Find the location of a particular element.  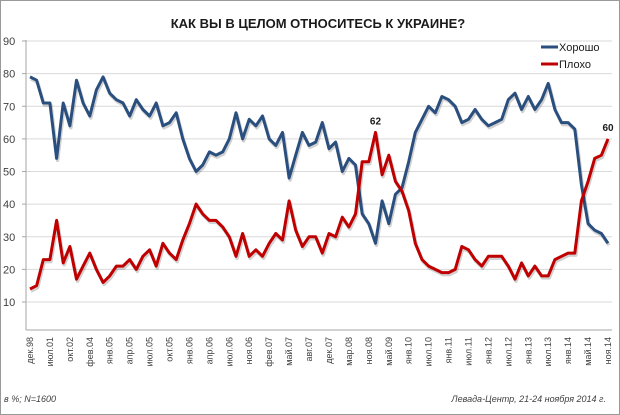

x-tick-label: янв.11 is located at coordinates (449, 350).